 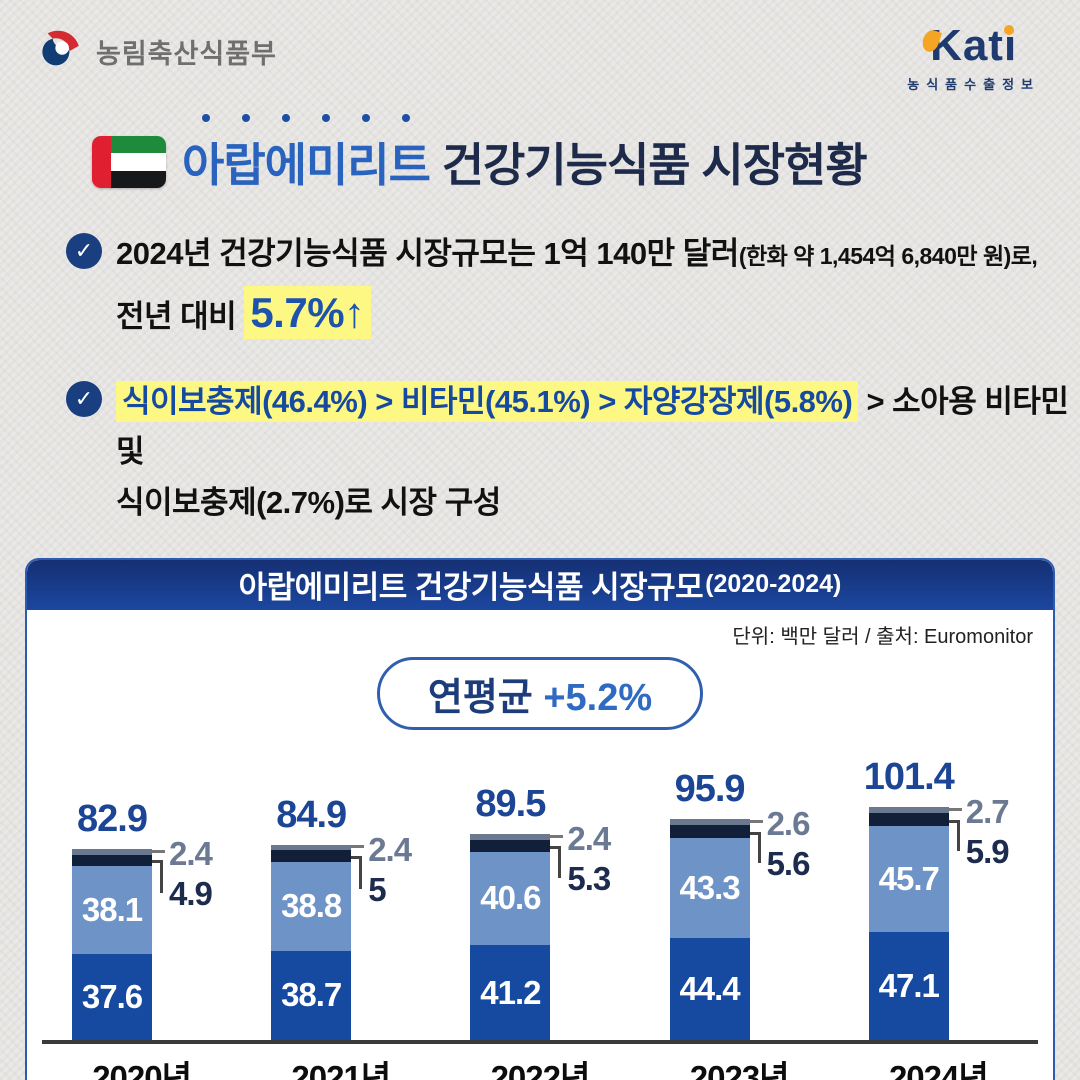 What do you see at coordinates (129, 162) in the screenshot?
I see `uae-flag-icon` at bounding box center [129, 162].